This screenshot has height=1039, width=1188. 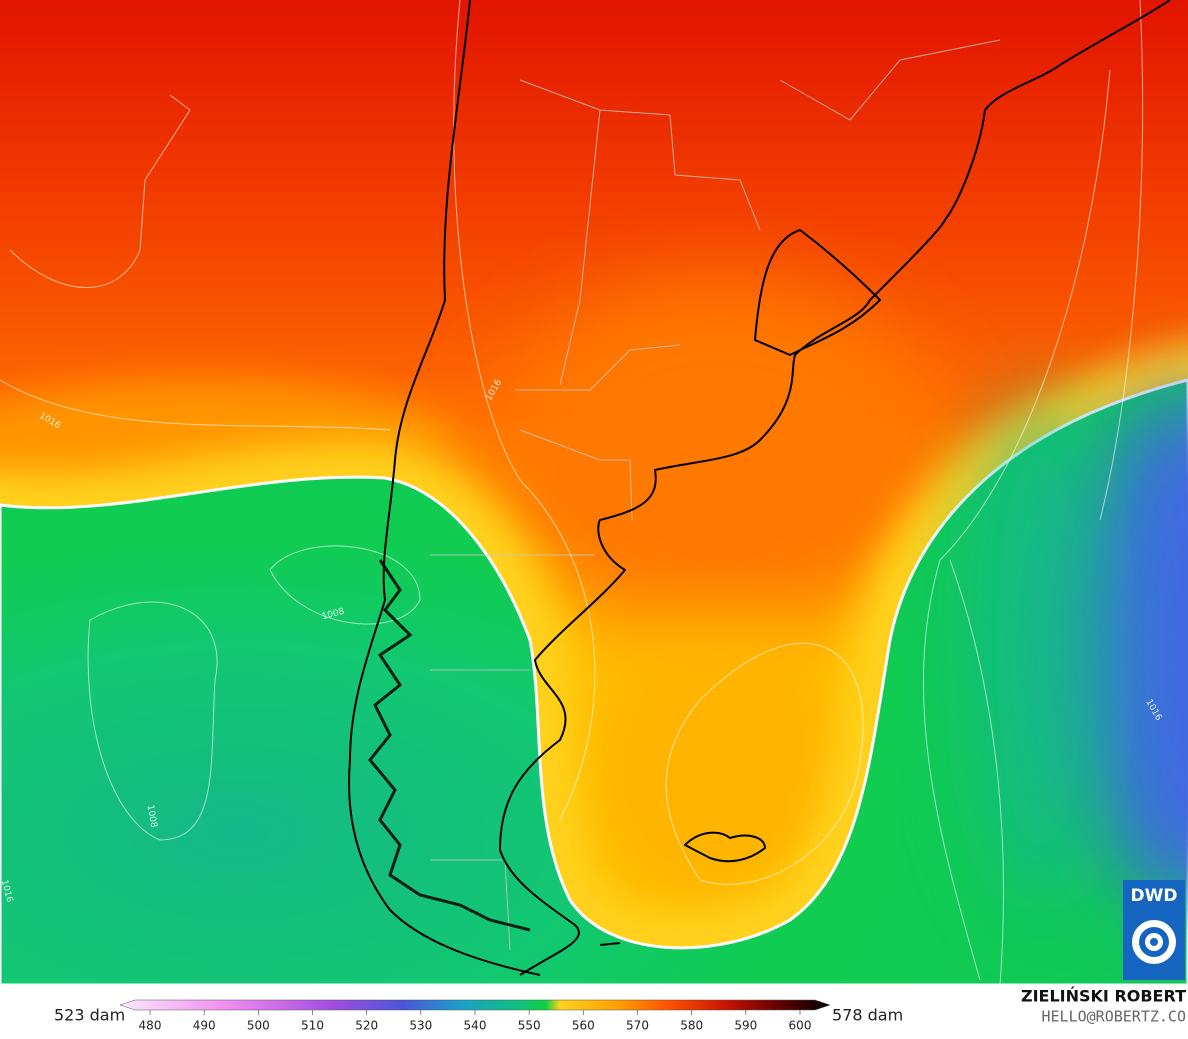 What do you see at coordinates (204, 1026) in the screenshot?
I see `legend-tick-label: 490` at bounding box center [204, 1026].